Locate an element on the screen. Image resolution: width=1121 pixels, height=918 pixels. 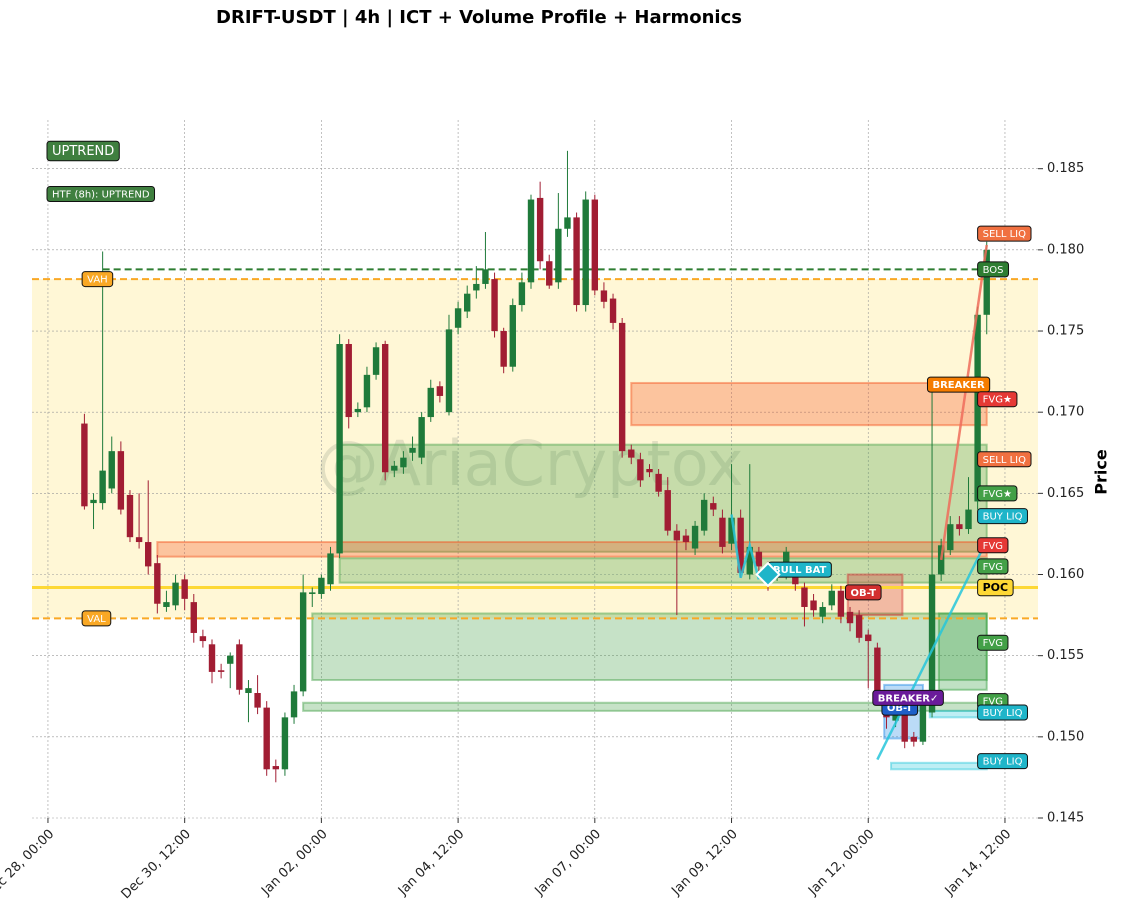
badge: SELL LIQ is located at coordinates (1004, 233).